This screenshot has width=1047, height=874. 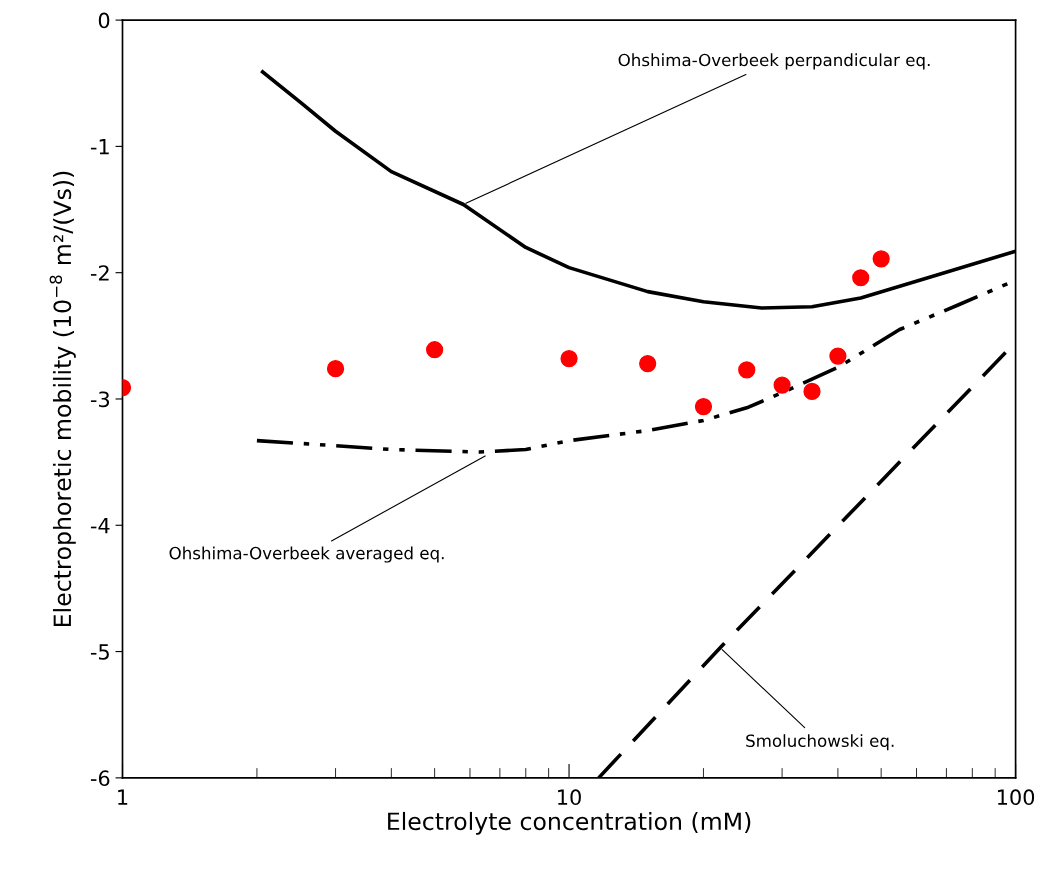 What do you see at coordinates (569, 823) in the screenshot?
I see `x-axis-title: Electrolyte concentration (mM)` at bounding box center [569, 823].